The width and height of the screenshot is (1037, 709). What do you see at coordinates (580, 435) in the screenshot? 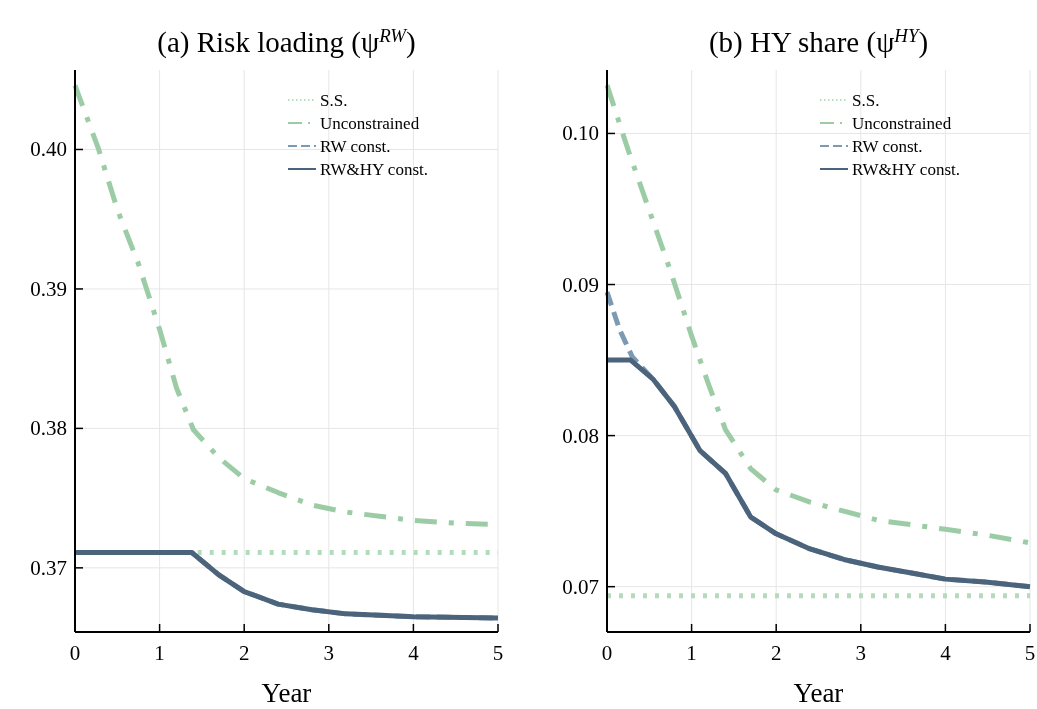
I see `y-tick-label: 0.08` at bounding box center [580, 435].